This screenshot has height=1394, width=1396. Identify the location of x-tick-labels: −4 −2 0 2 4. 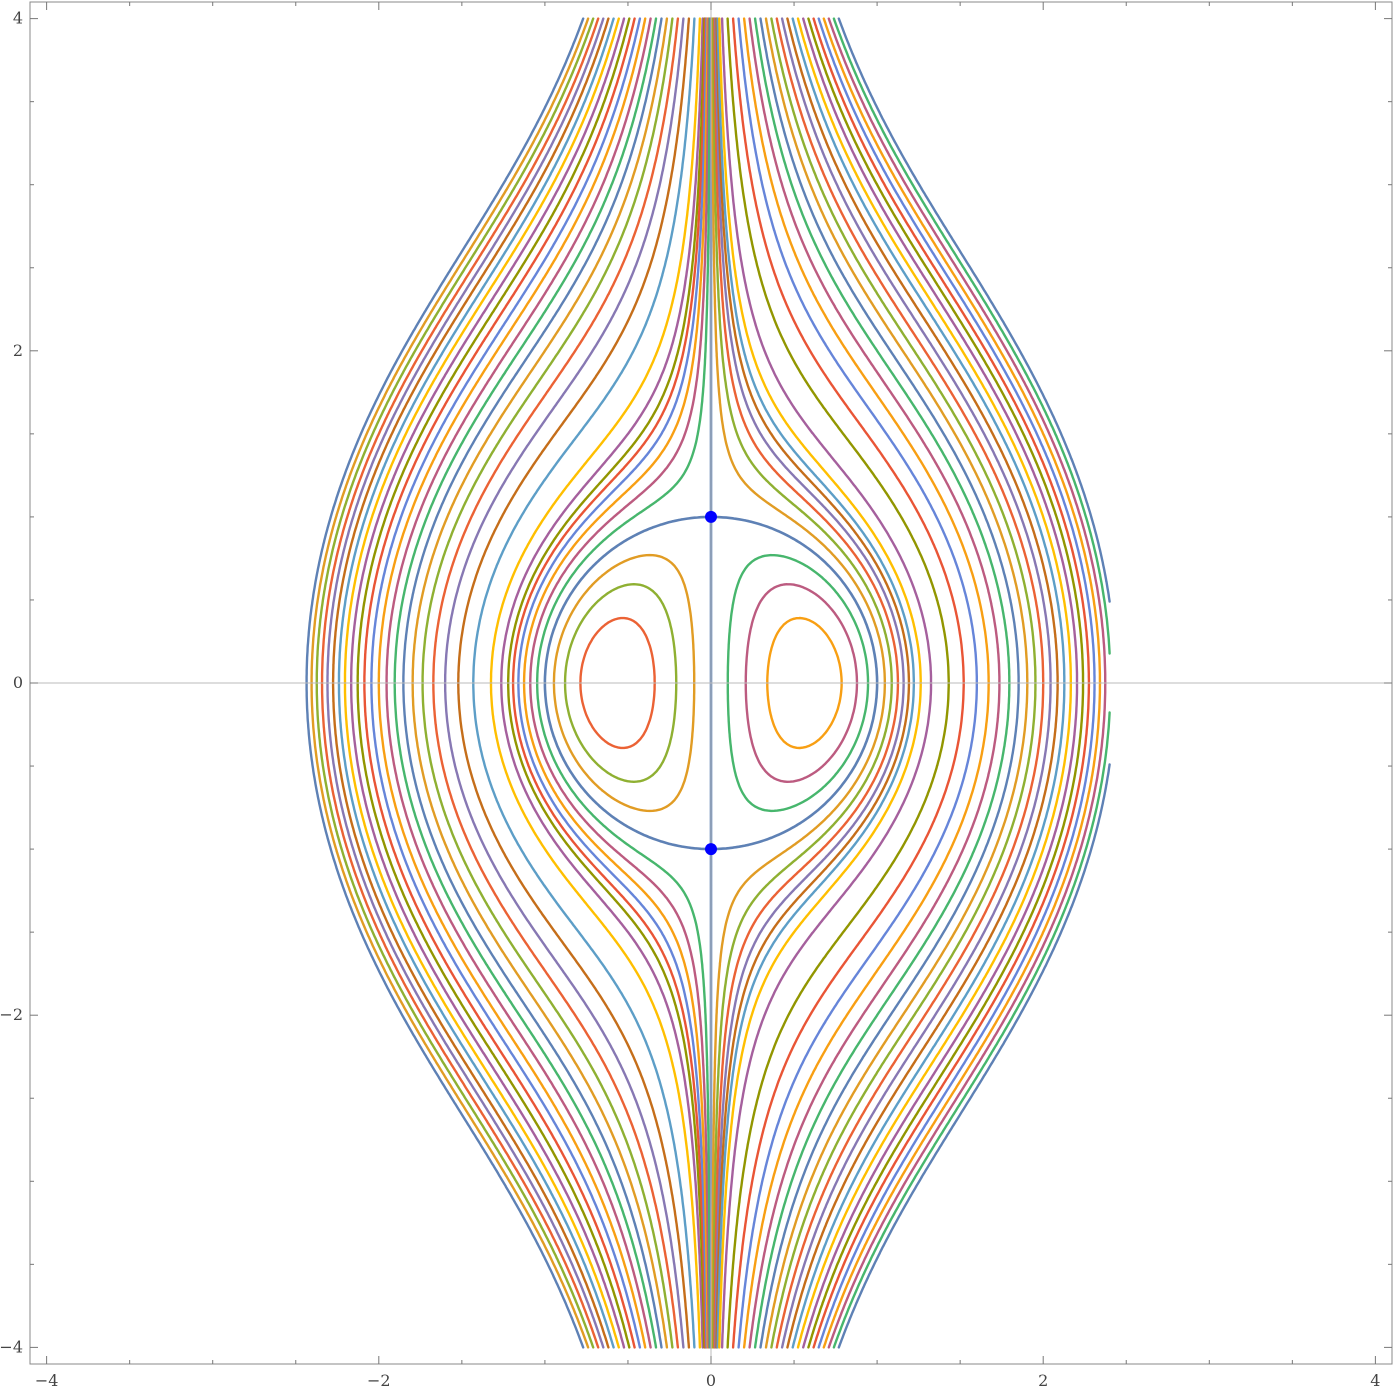
(708, 1380).